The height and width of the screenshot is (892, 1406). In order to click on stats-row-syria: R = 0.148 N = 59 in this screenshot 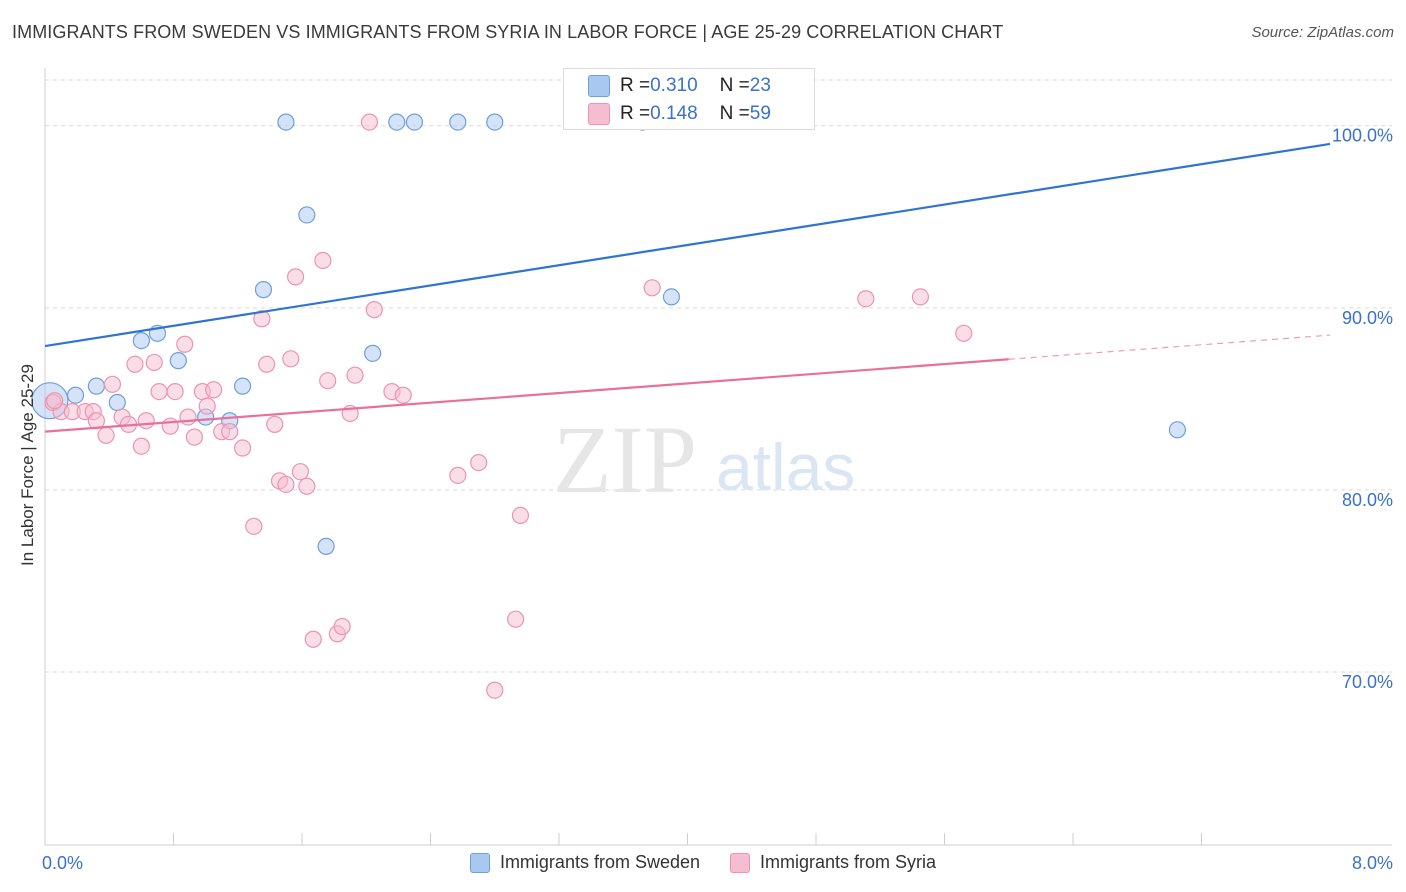, I will do `click(679, 114)`.